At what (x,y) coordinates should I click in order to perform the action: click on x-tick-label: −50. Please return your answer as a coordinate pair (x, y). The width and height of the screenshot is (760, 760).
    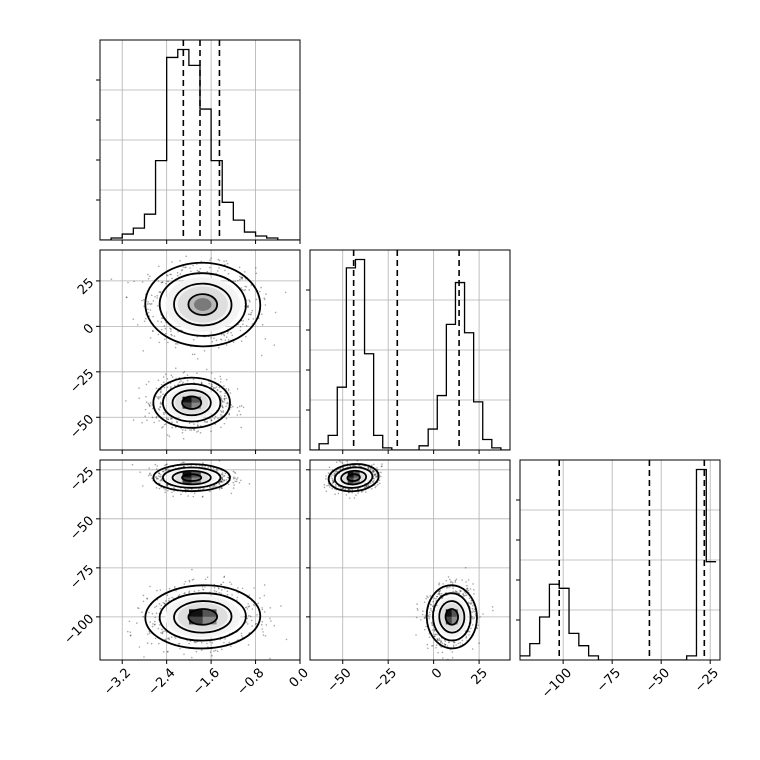
    Looking at the image, I should click on (658, 681).